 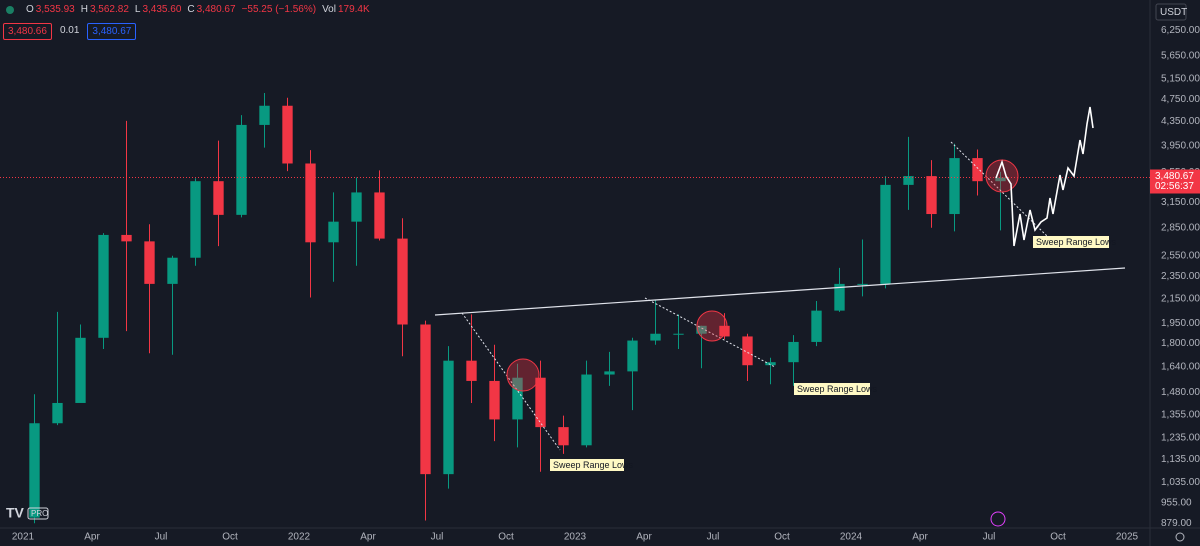 I want to click on change: −55.25 (−1.56%), so click(x=279, y=9).